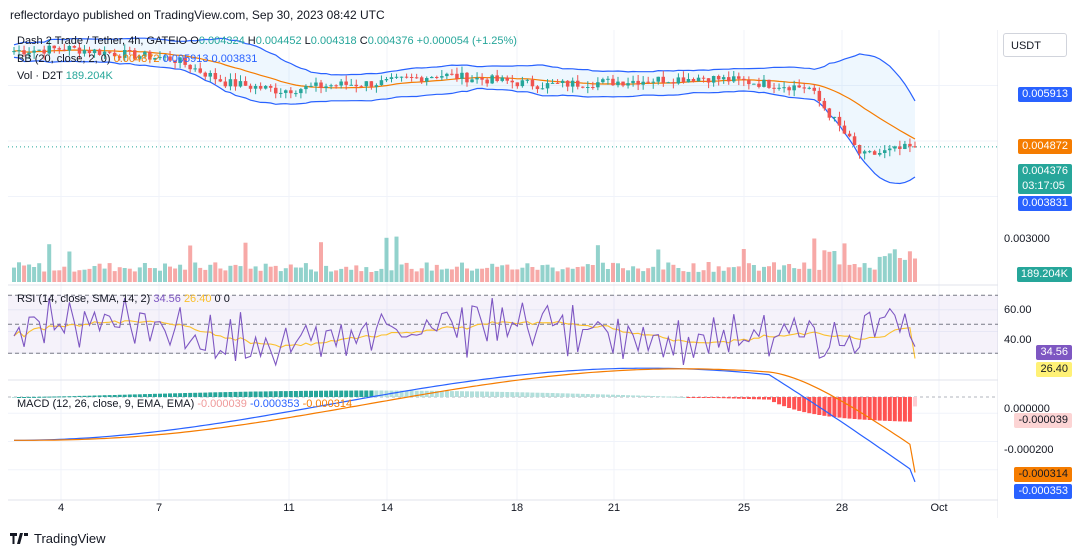  What do you see at coordinates (288, 508) in the screenshot?
I see `time-axis-label: 11` at bounding box center [288, 508].